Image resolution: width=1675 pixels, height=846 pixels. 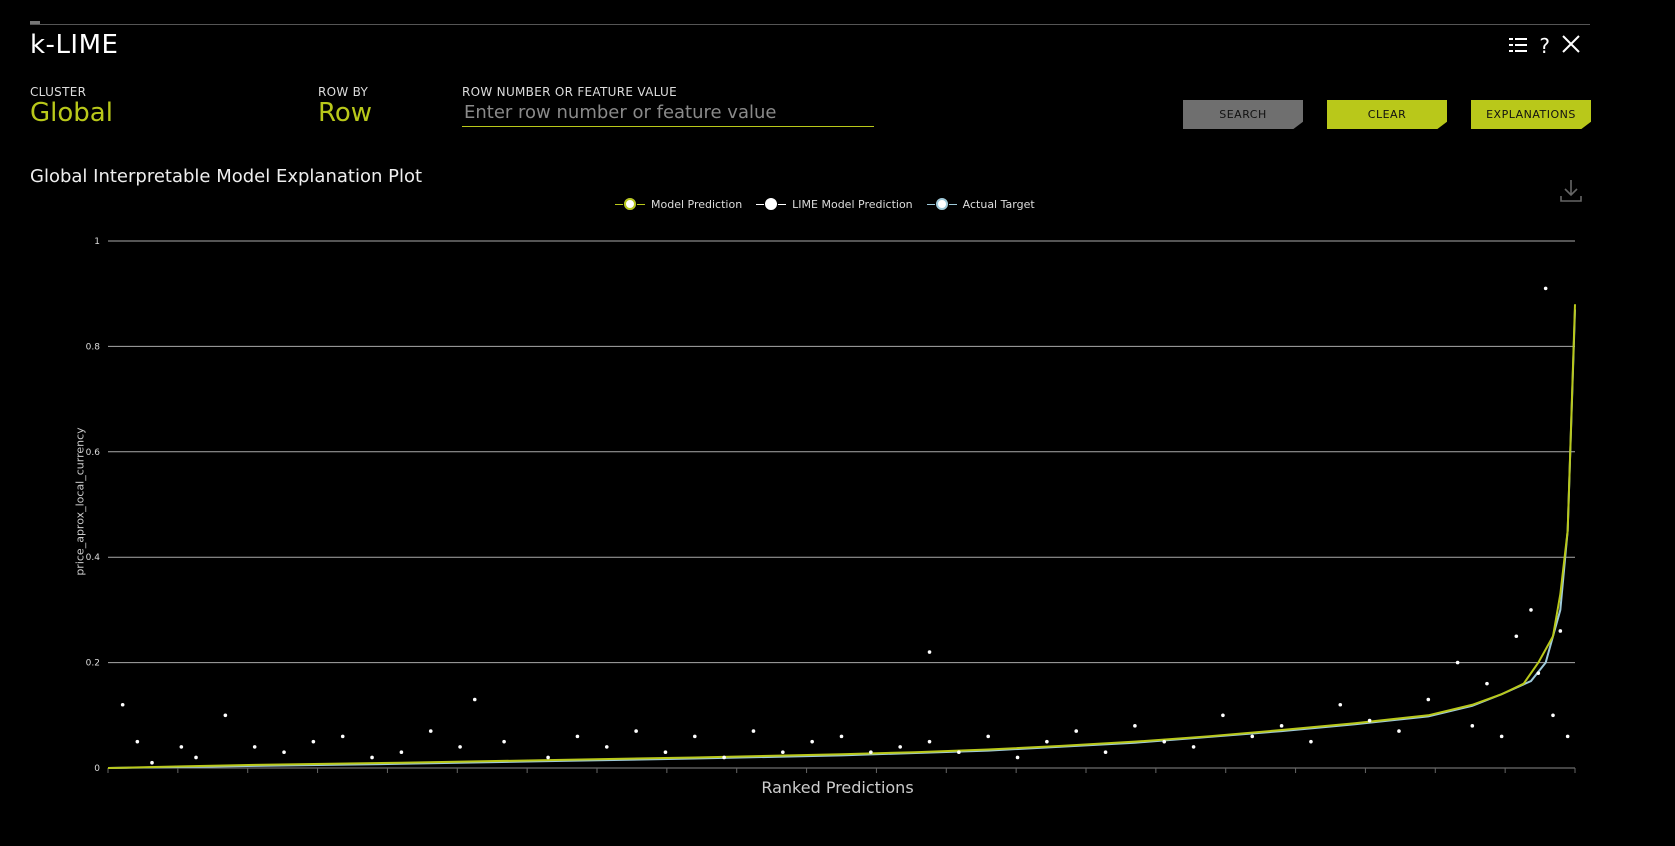 What do you see at coordinates (1531, 114) in the screenshot?
I see `explanations-button: EXPLANATIONS` at bounding box center [1531, 114].